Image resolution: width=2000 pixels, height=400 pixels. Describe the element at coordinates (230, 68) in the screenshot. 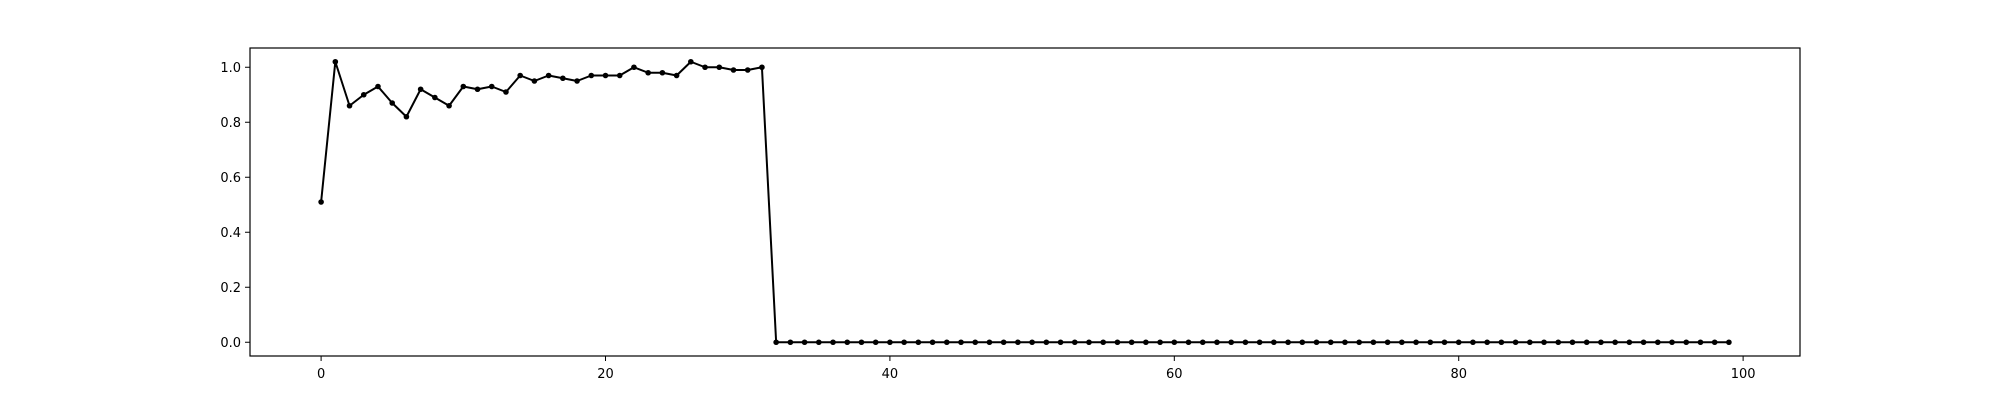

I see `y-tick-label: 1.0` at that location.